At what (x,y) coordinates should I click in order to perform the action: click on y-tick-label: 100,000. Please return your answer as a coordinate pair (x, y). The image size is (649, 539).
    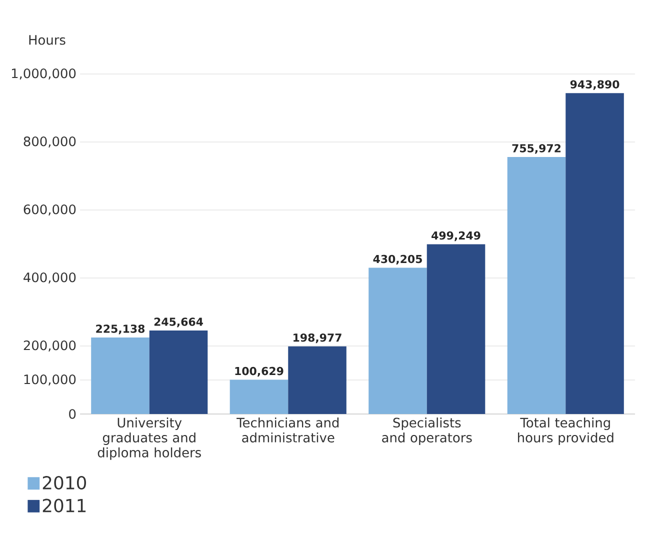
    Looking at the image, I should click on (50, 380).